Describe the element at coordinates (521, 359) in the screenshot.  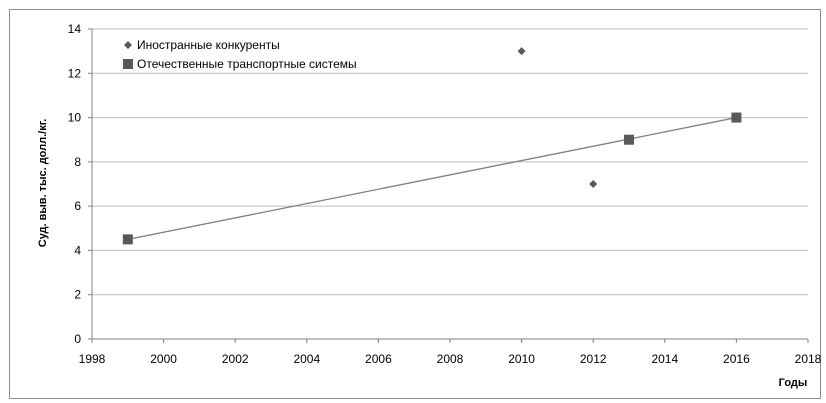
I see `x-tick-label: 2010` at that location.